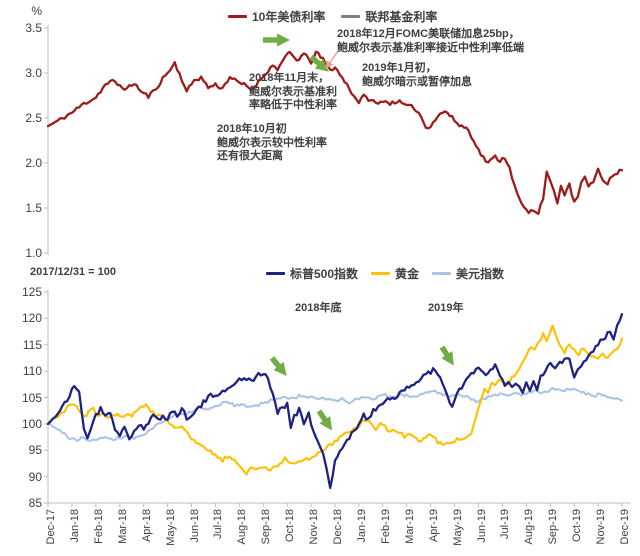 Image resolution: width=640 pixels, height=556 pixels. What do you see at coordinates (457, 527) in the screenshot?
I see `x-tick-label: May-19` at bounding box center [457, 527].